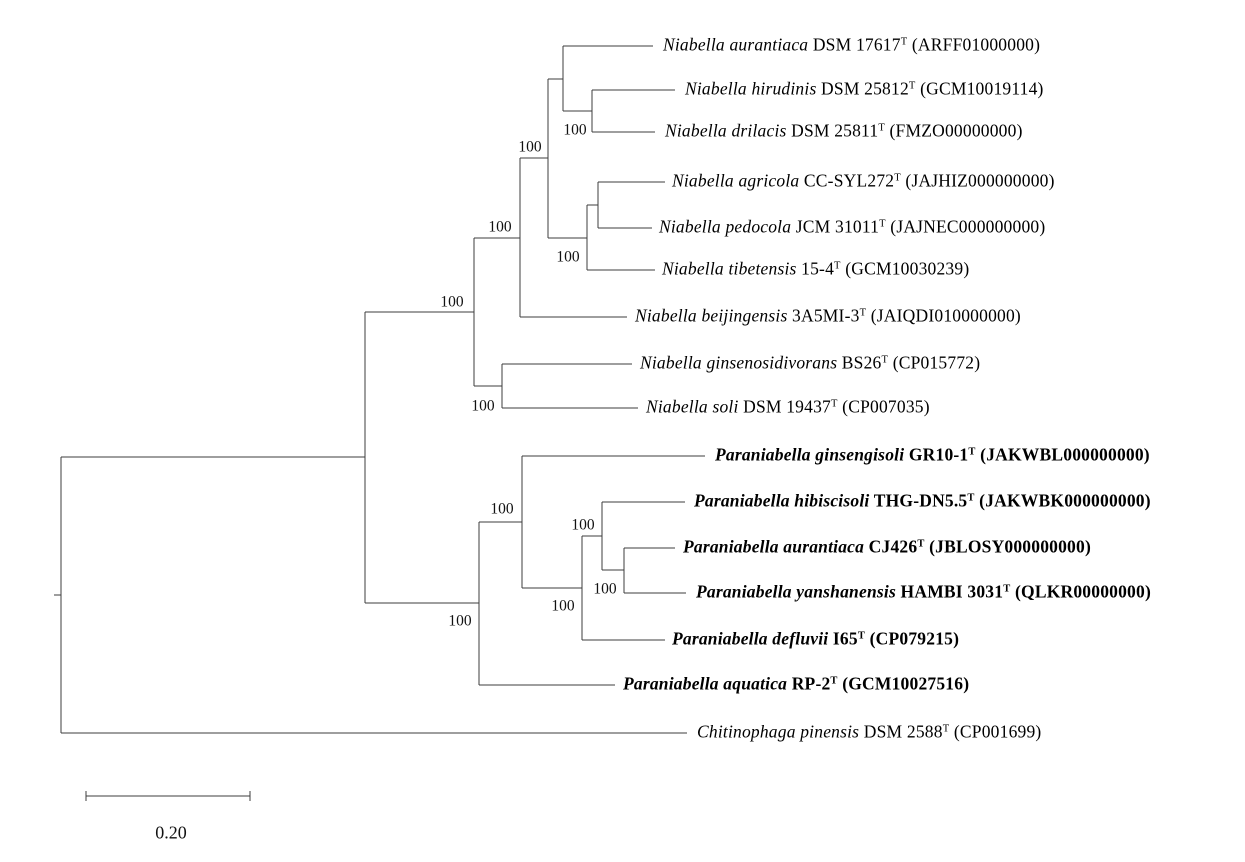 The image size is (1245, 862). Describe the element at coordinates (782, 500) in the screenshot. I see `species-name: Paraniabella hibiscisoli` at that location.